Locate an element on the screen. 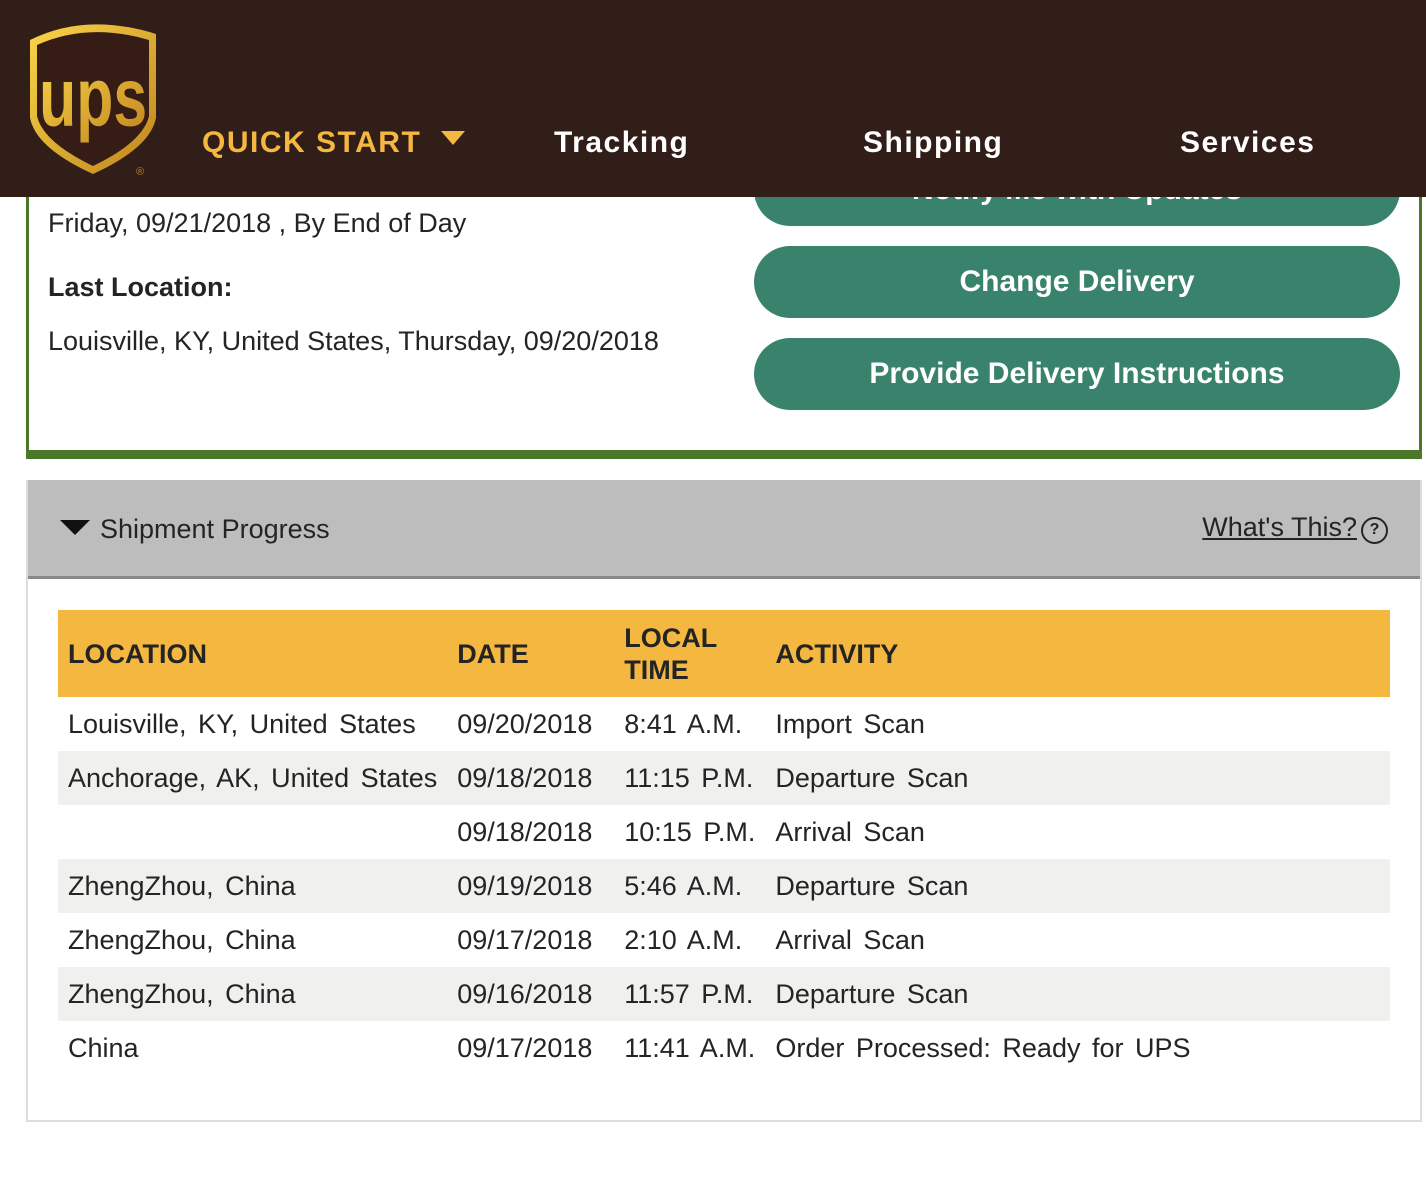 The height and width of the screenshot is (1181, 1426). col-activity: ACTIVITY is located at coordinates (1077, 653).